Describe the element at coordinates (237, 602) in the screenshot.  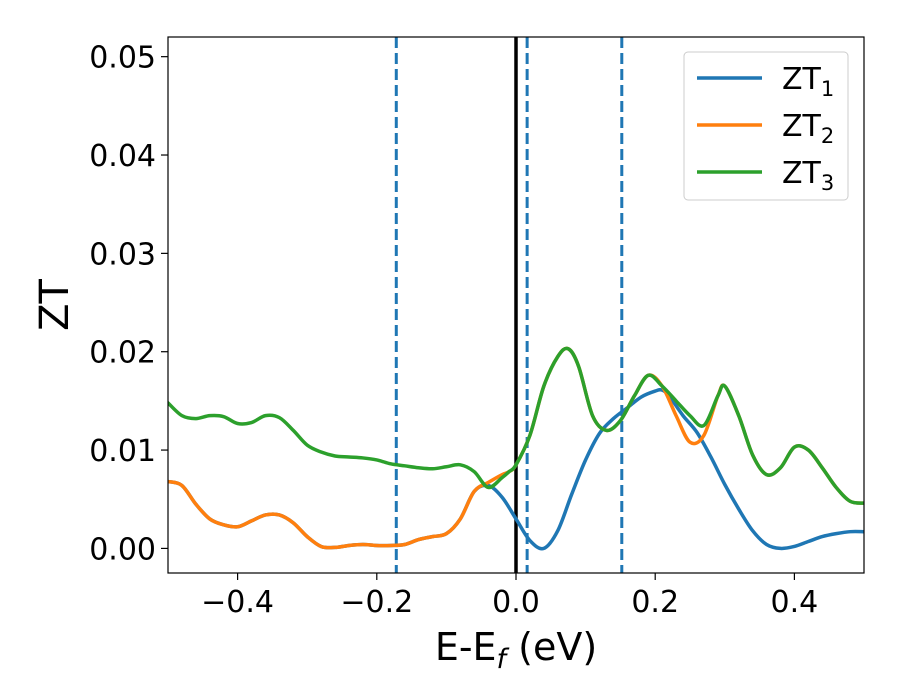
I see `x-tick-label: −0.4` at that location.